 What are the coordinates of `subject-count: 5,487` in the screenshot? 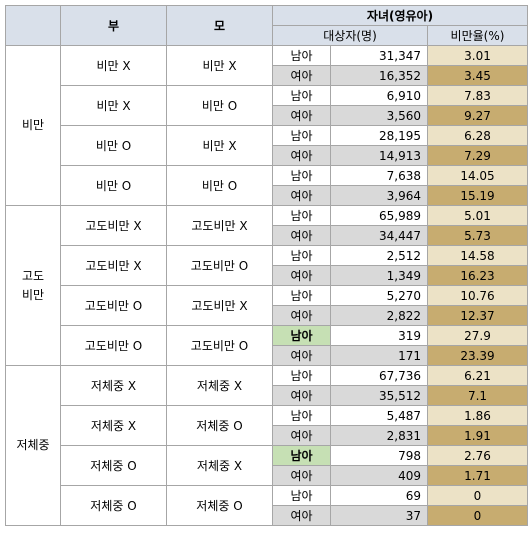 It's located at (379, 415).